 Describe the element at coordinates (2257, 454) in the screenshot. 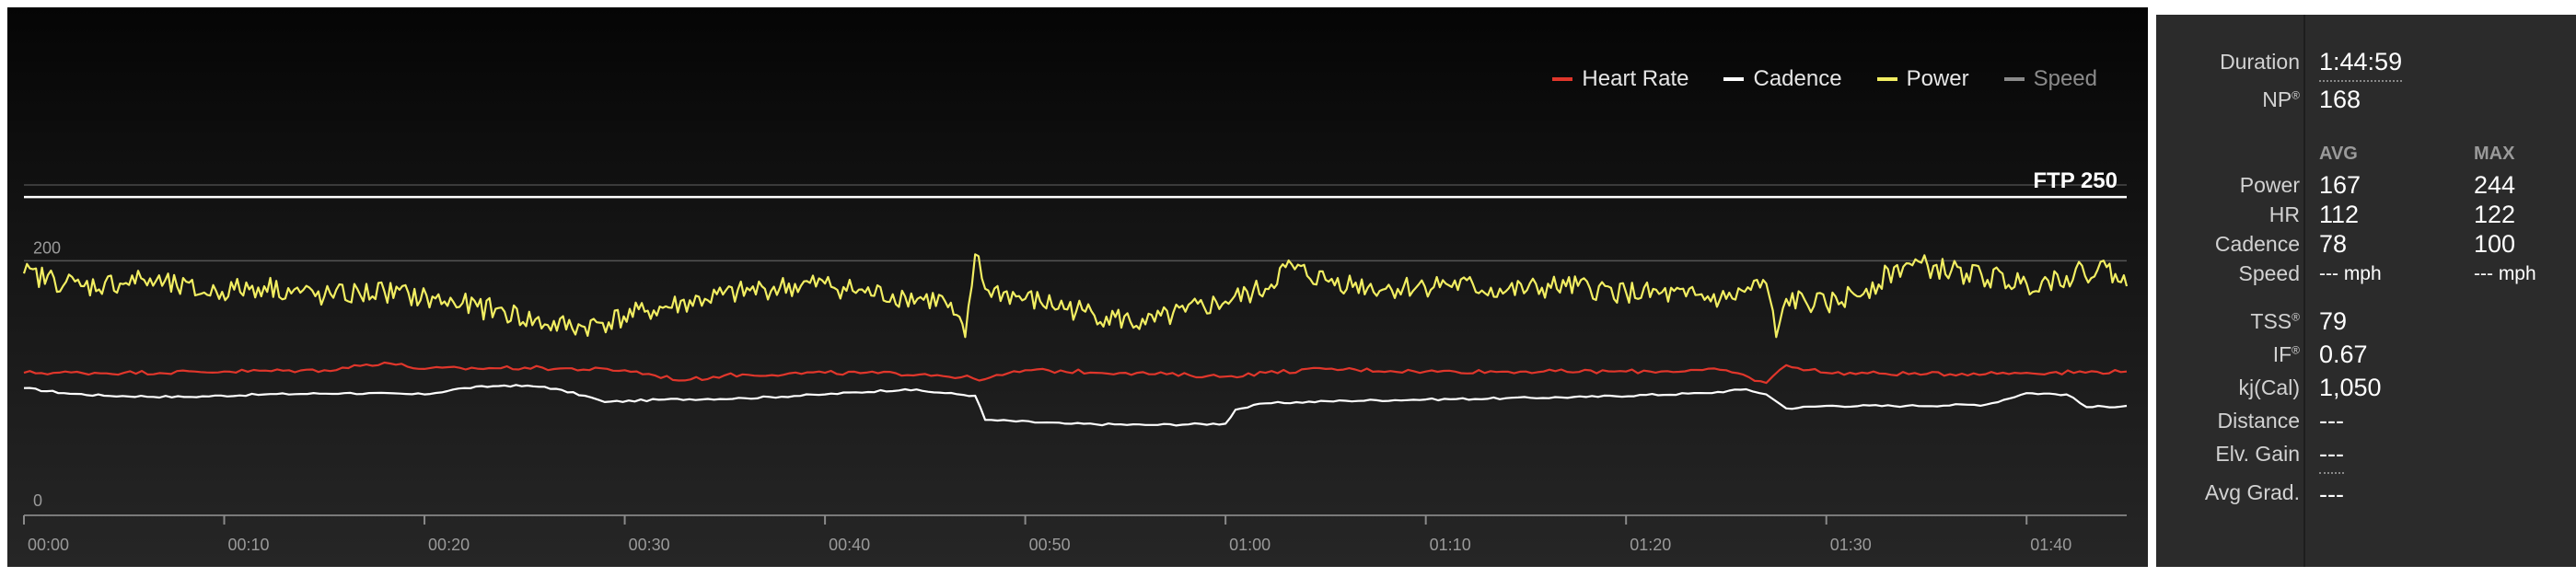

I see `elv-gain-label: Elv. Gain` at that location.